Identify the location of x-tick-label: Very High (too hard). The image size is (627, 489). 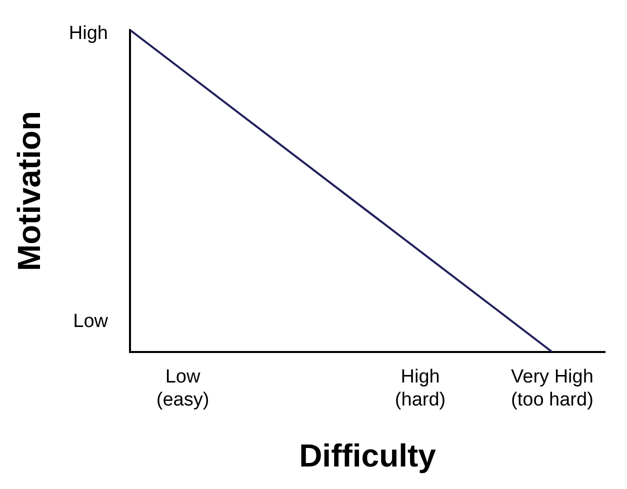
(552, 388).